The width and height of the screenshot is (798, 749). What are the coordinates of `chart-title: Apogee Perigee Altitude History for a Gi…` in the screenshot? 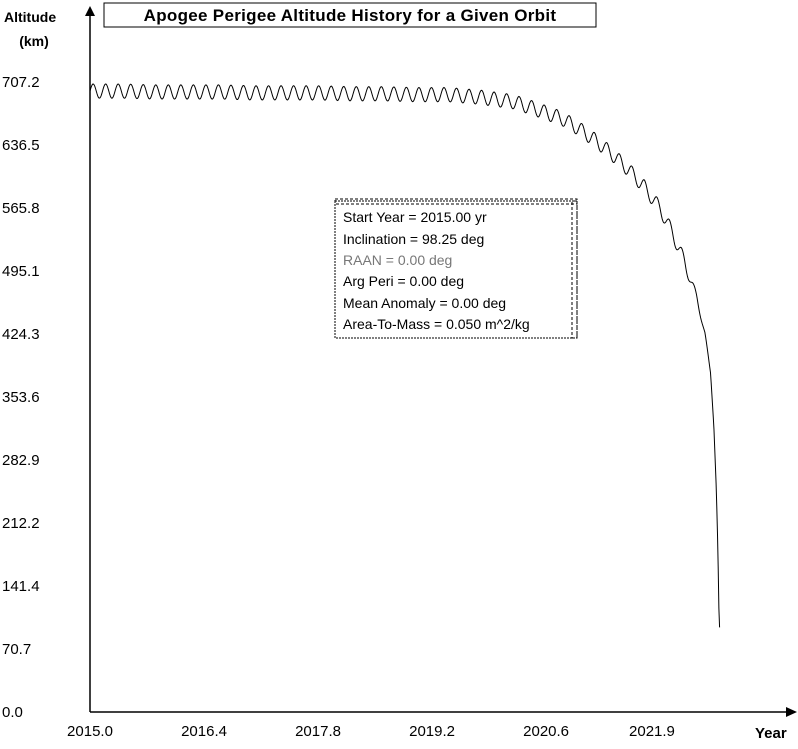 It's located at (350, 15).